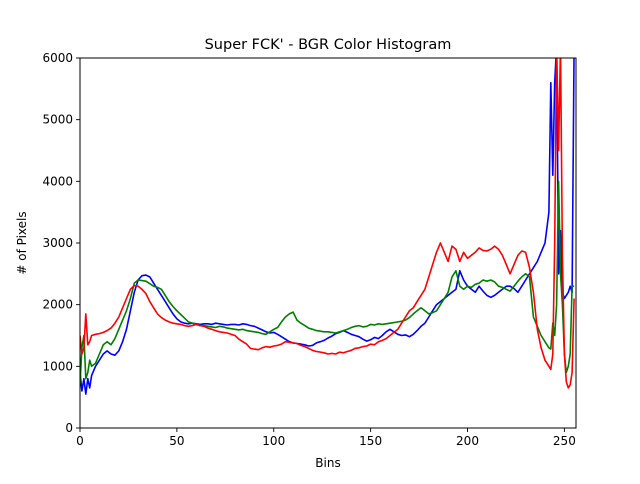 Image resolution: width=640 pixels, height=484 pixels. I want to click on y-tick-label: 1000, so click(57, 366).